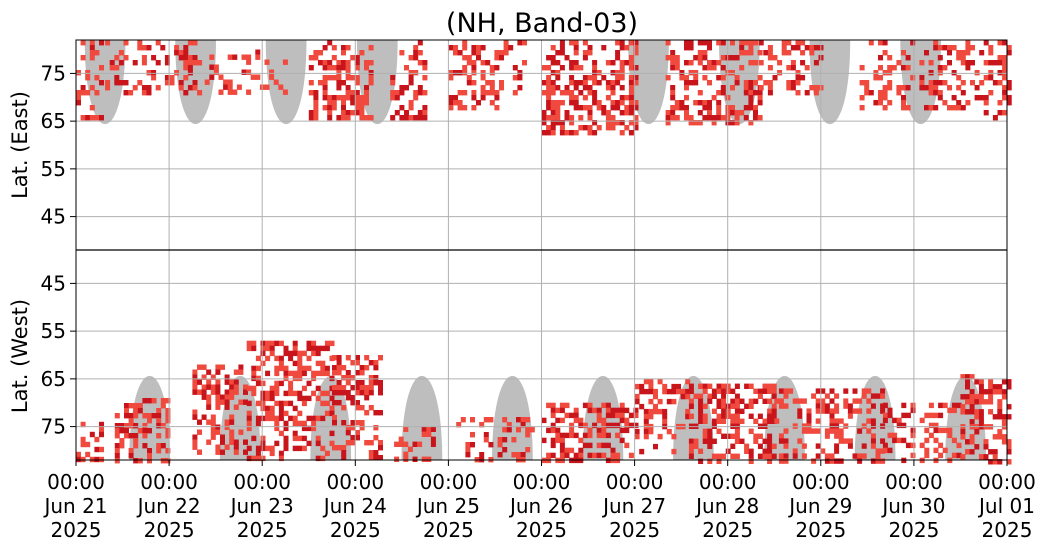 The image size is (1049, 556). I want to click on x-tick-year: 2025, so click(1007, 530).